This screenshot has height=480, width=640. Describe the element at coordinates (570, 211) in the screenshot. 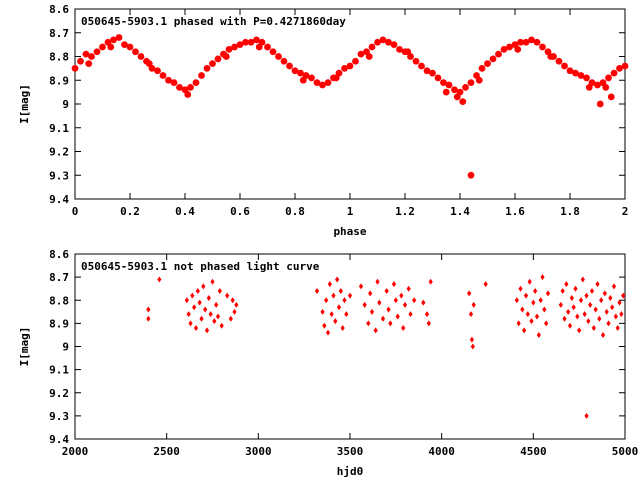

I see `x-tick-label: 1.8` at that location.